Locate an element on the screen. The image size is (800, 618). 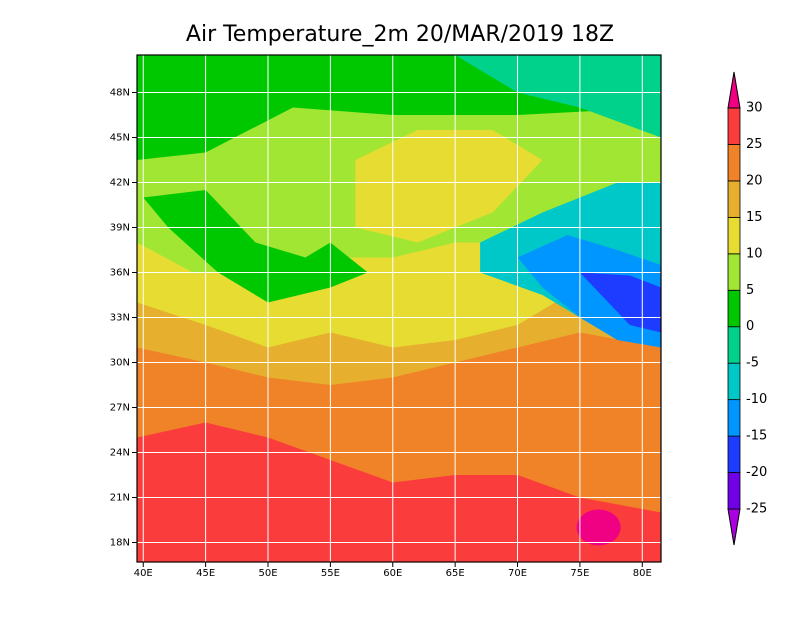
colorbar-label: 15 is located at coordinates (754, 217).